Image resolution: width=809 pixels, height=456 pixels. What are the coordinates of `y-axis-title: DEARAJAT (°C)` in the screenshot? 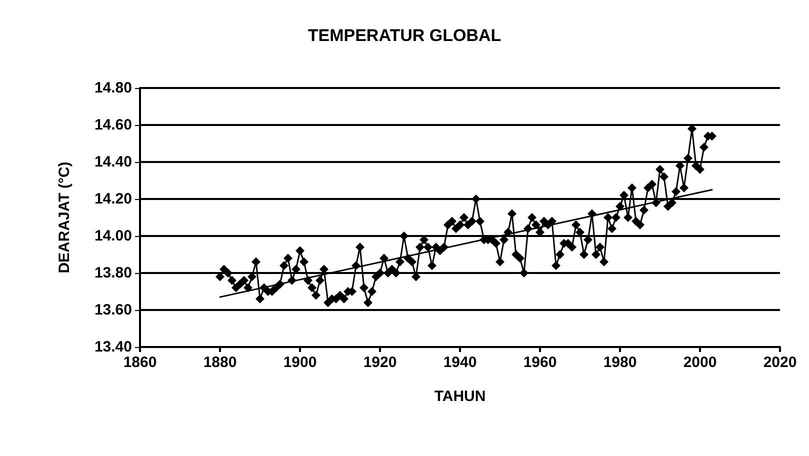 It's located at (64, 218).